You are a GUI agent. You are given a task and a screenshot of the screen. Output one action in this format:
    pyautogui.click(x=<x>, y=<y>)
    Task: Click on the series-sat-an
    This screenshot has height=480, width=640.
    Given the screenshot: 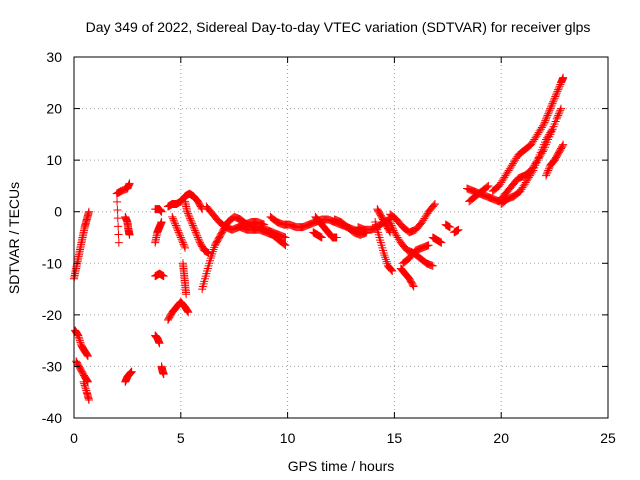 What is the action you would take?
    pyautogui.click(x=555, y=160)
    